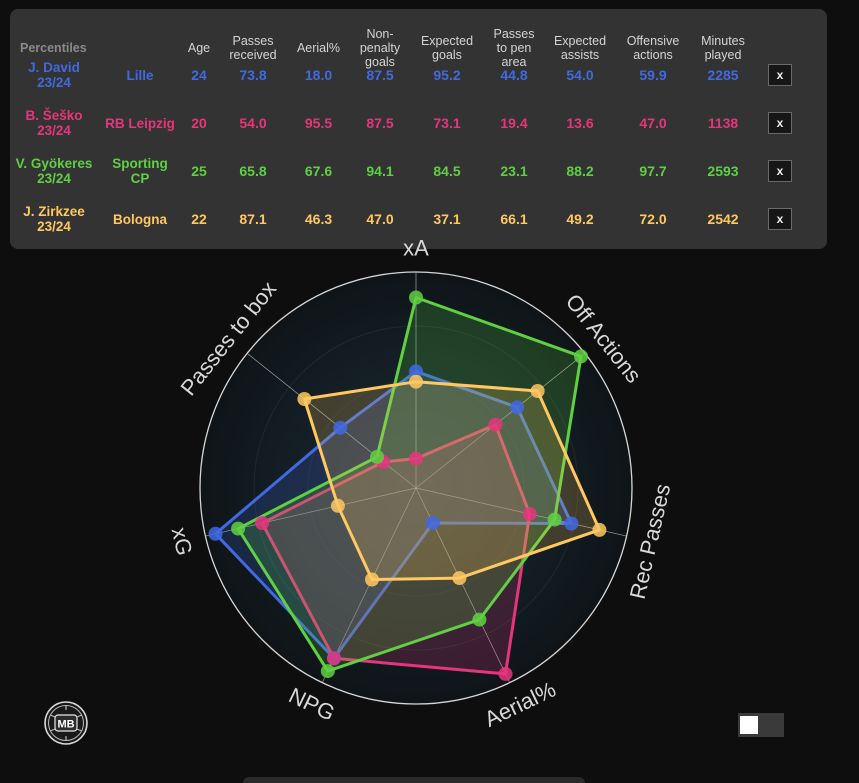 The image size is (859, 783). What do you see at coordinates (580, 218) in the screenshot?
I see `stat-value: 49.2` at bounding box center [580, 218].